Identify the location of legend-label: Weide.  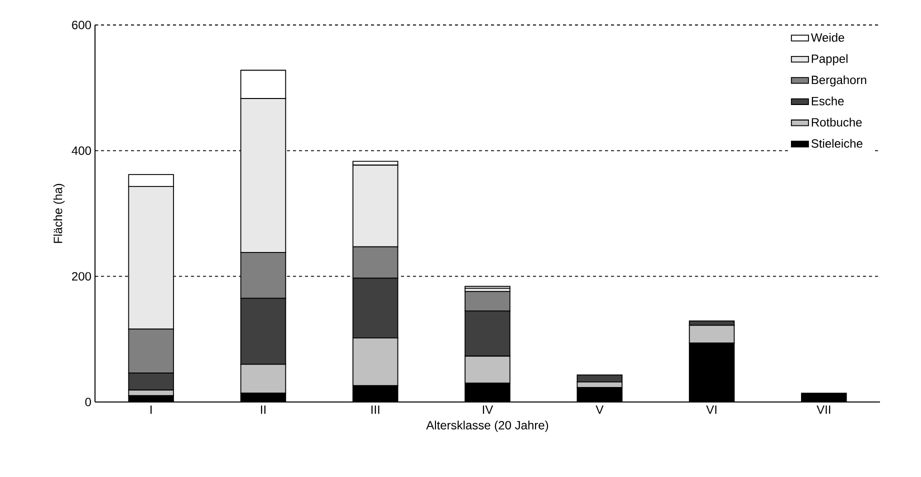
(827, 37).